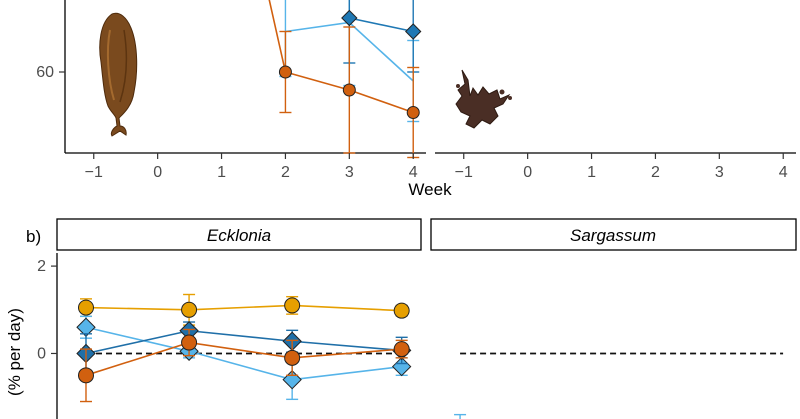  I want to click on panel-a-left-plot, so click(345, 79).